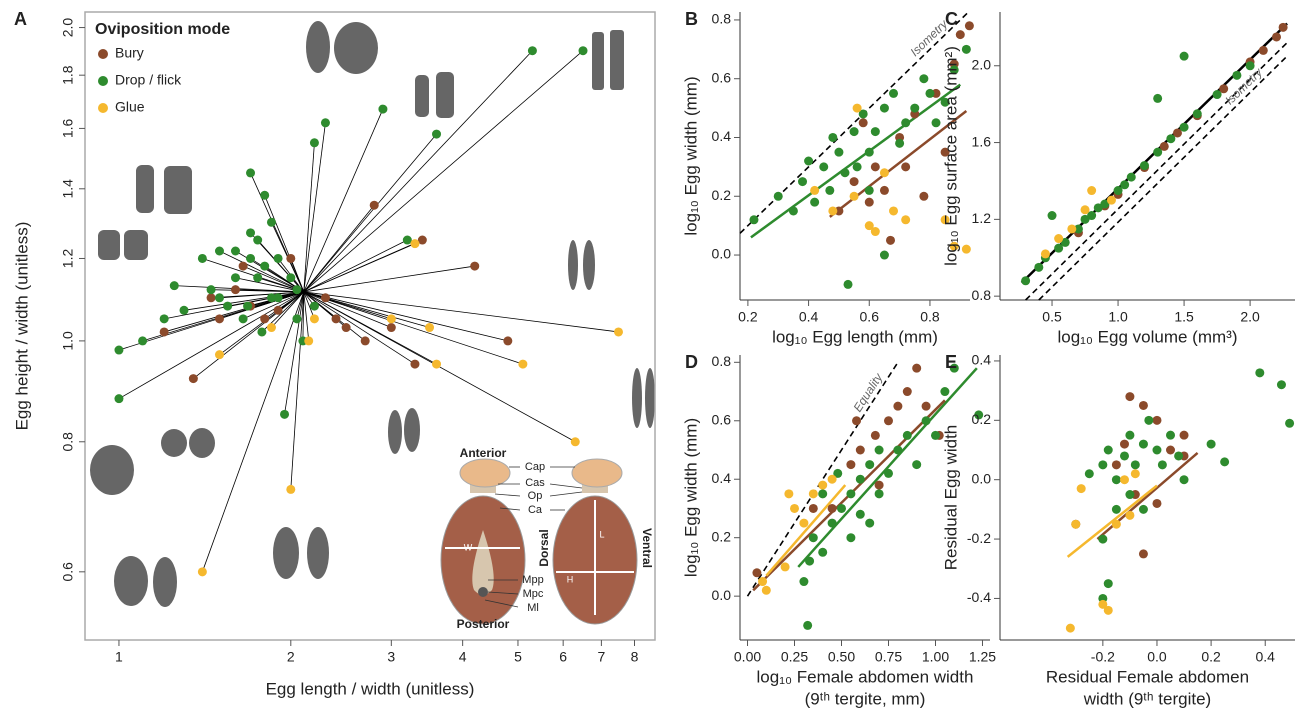 This screenshot has width=1308, height=716. I want to click on y-axis-label: Egg height / width (unitless), so click(21, 326).